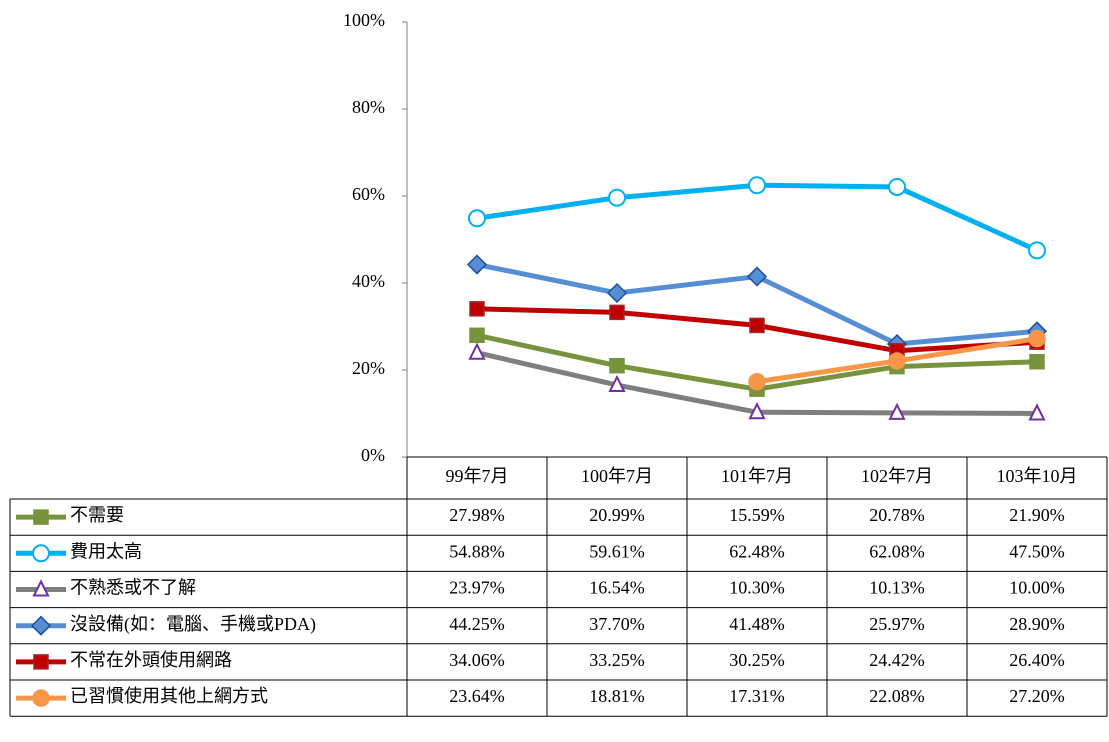 This screenshot has width=1109, height=742. What do you see at coordinates (617, 696) in the screenshot?
I see `table-value: 18.81%` at bounding box center [617, 696].